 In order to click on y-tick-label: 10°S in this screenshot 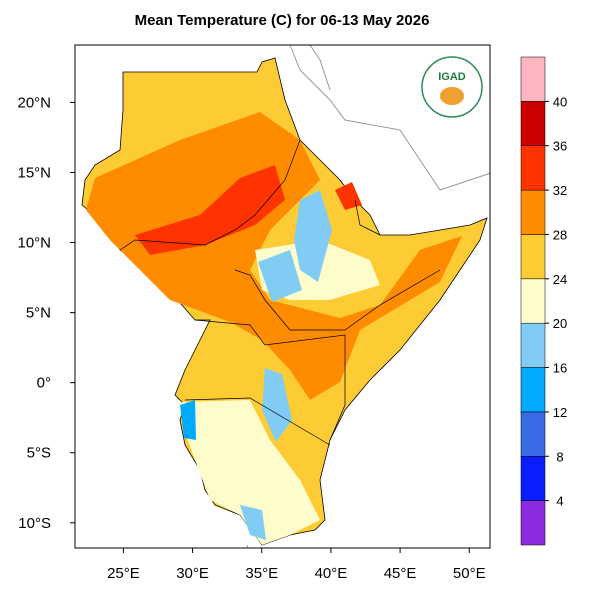, I will do `click(34, 523)`.